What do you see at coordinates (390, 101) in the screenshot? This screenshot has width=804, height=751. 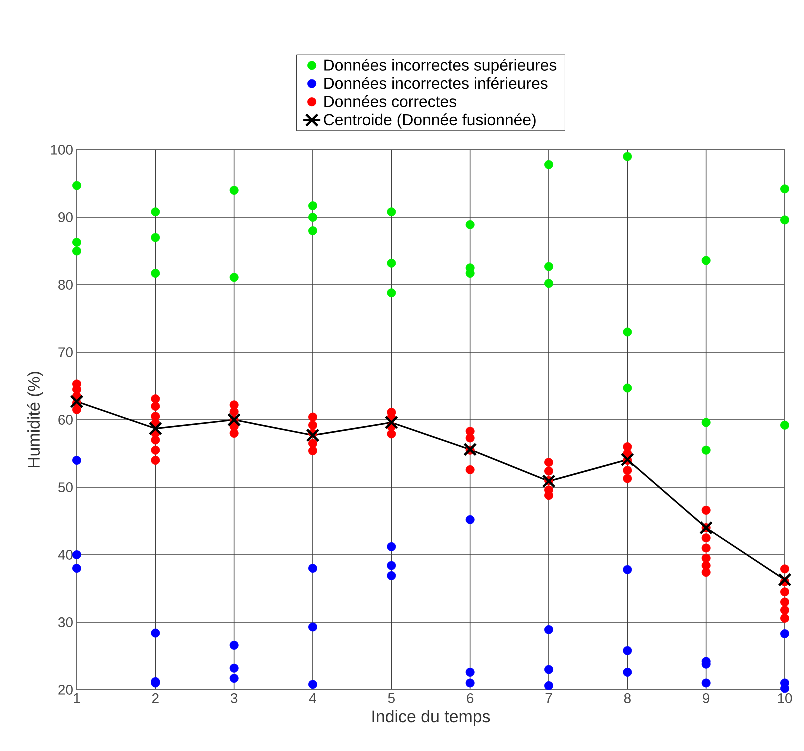 I see `legend-label: Données correctes` at bounding box center [390, 101].